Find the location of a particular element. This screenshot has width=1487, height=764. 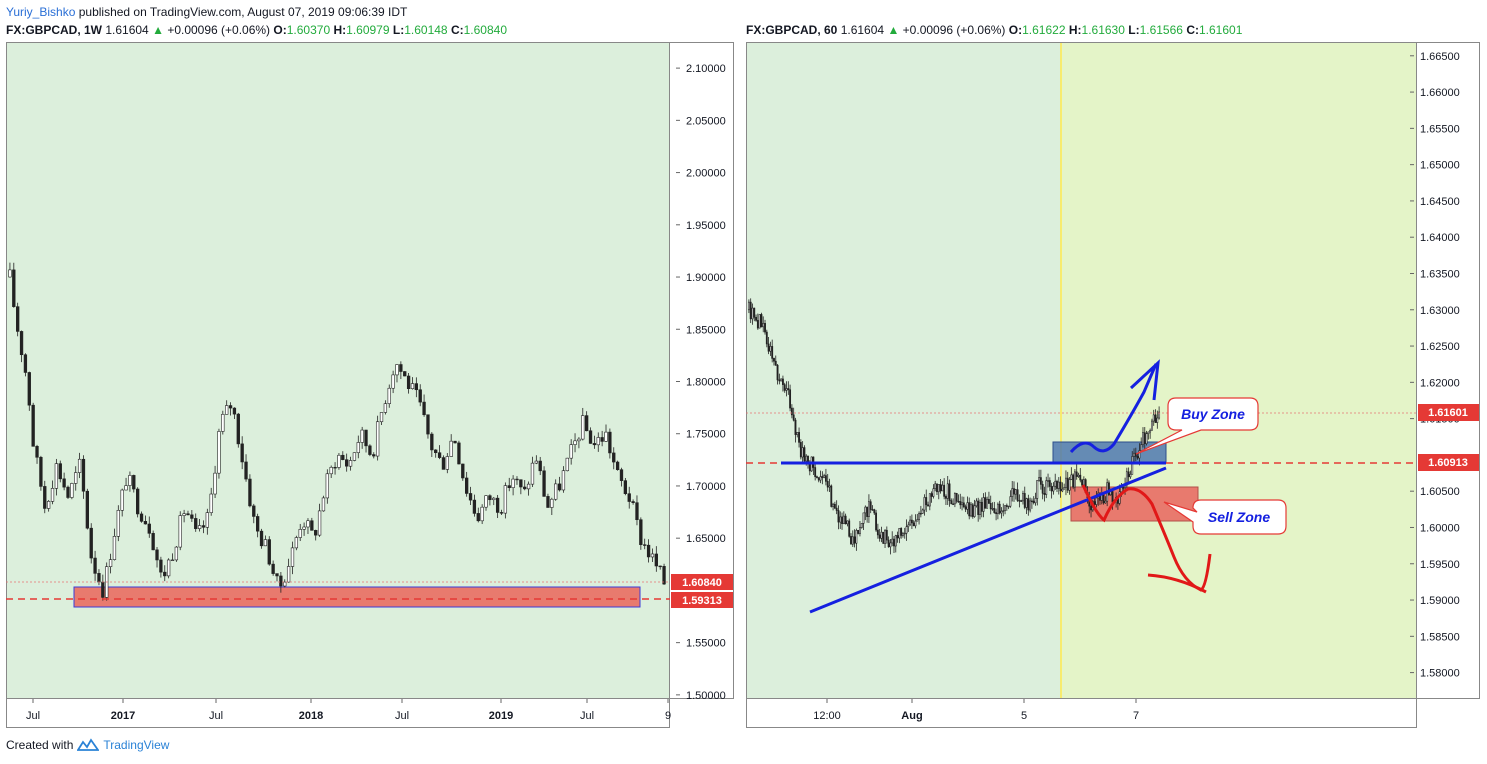

support-zone is located at coordinates (357, 597).